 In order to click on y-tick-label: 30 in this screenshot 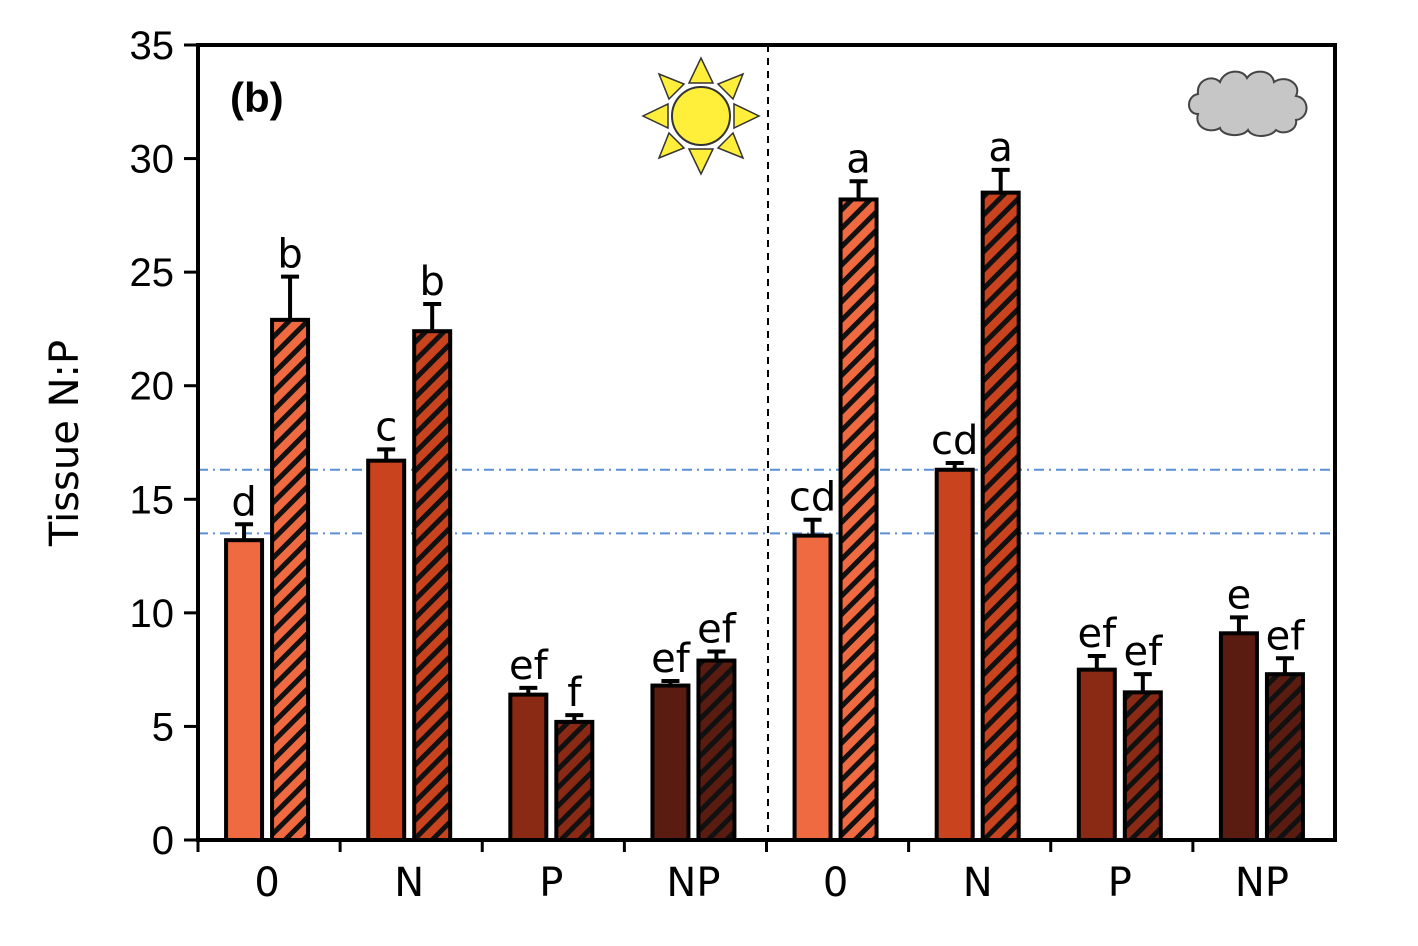, I will do `click(152, 160)`.